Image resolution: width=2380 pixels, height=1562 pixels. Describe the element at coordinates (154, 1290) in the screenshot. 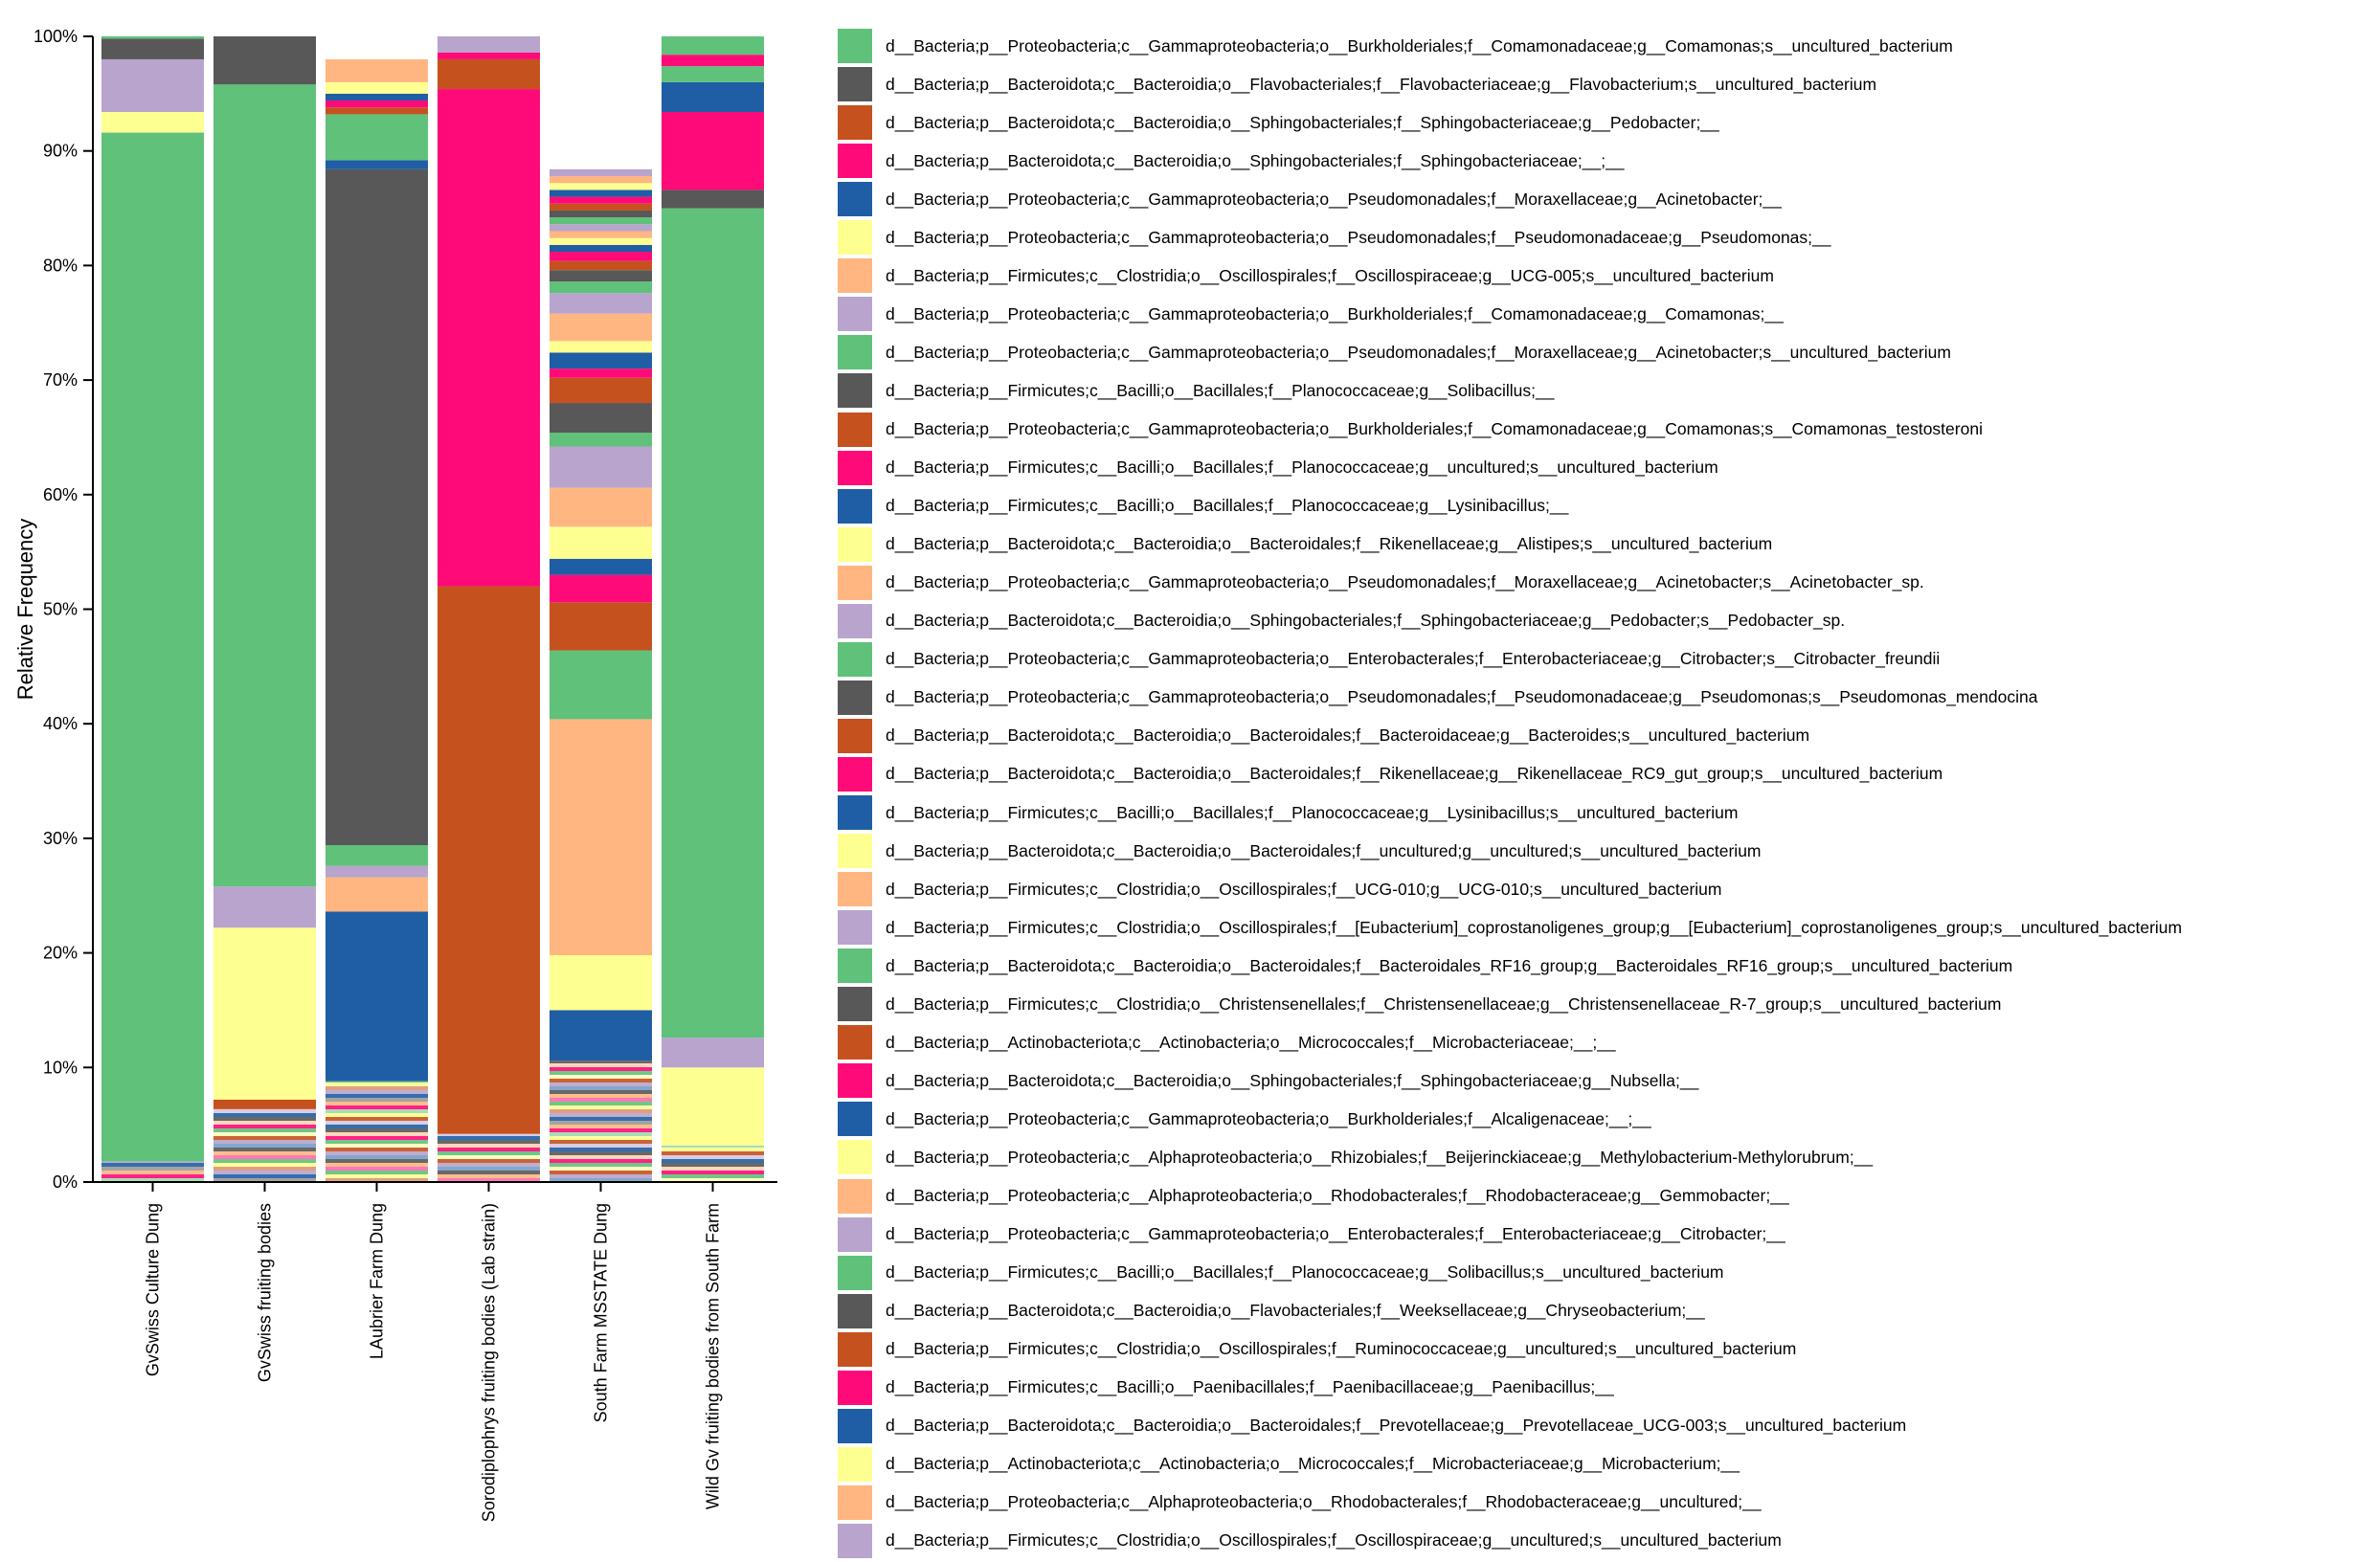

I see `x-tick-label: GvSwiss Culture Dung` at that location.